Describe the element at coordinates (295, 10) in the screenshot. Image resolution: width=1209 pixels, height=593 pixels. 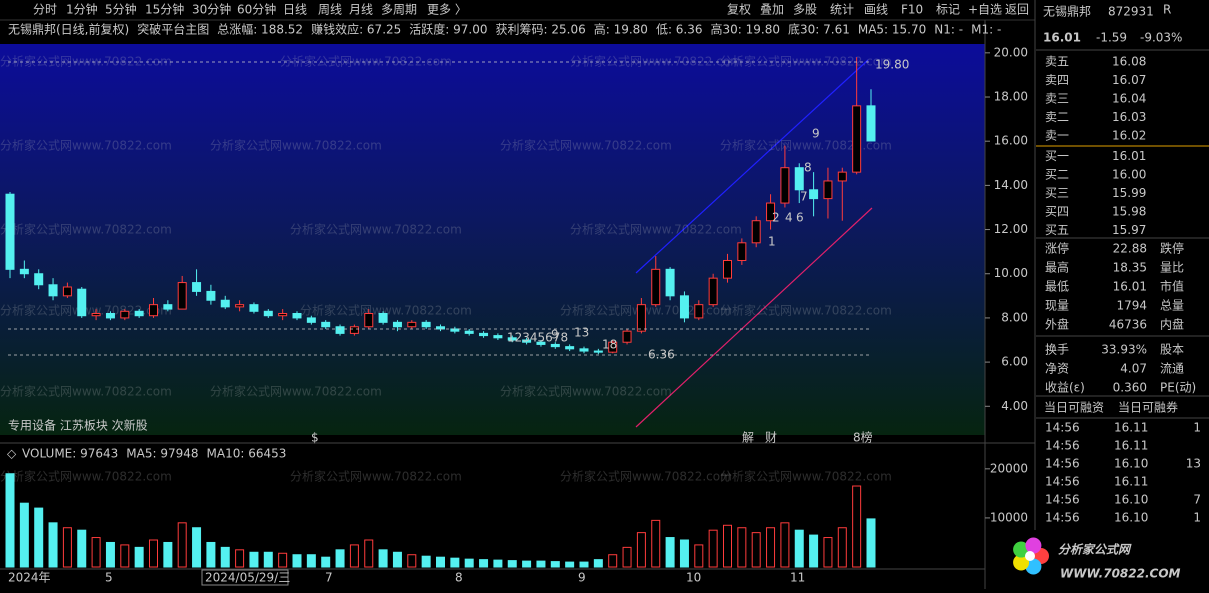
I see `period-button: 日线` at that location.